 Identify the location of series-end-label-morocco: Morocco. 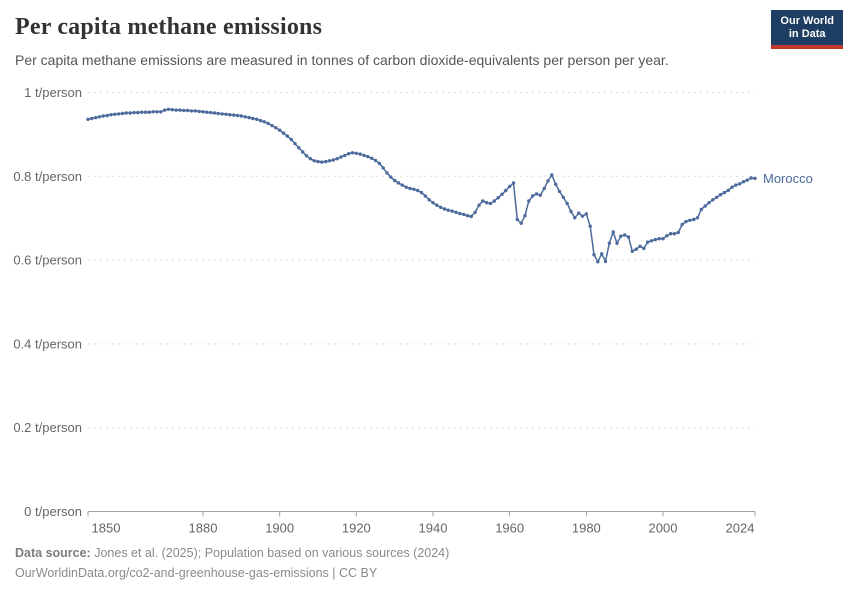
(788, 178).